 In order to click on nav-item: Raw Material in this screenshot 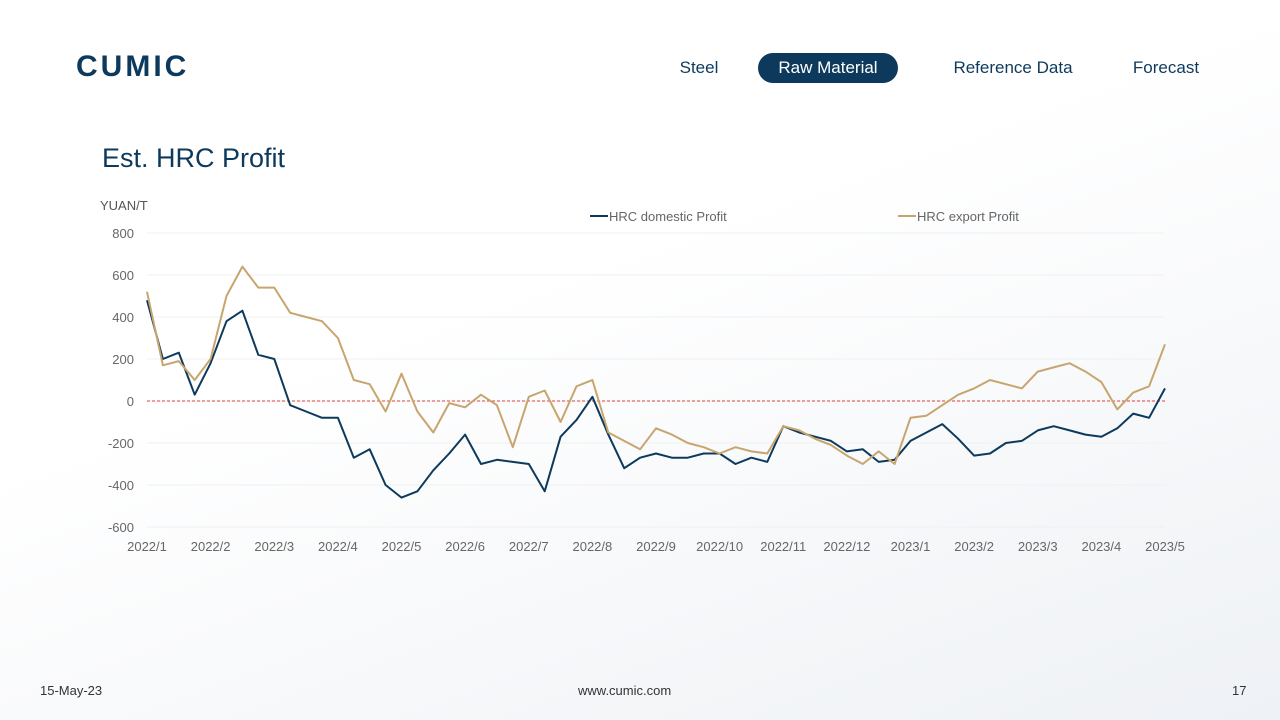, I will do `click(828, 68)`.